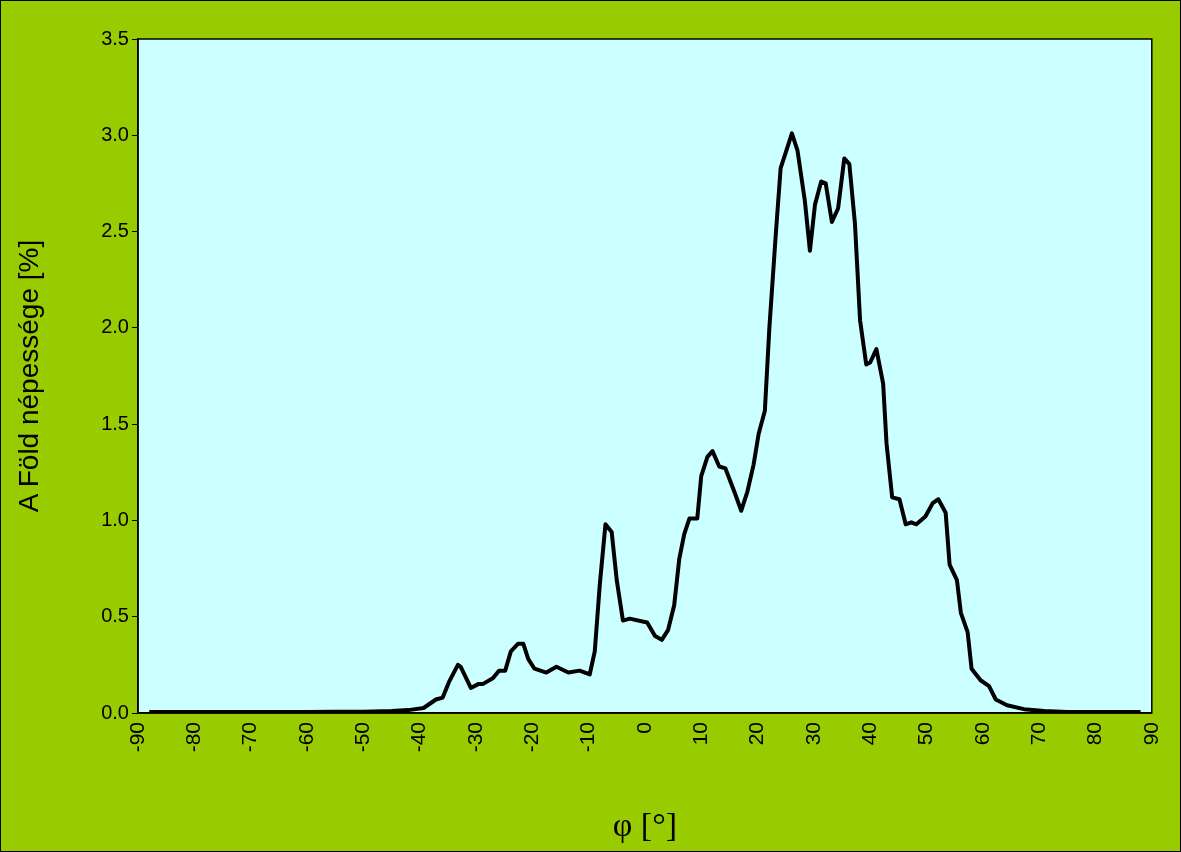  What do you see at coordinates (136, 737) in the screenshot?
I see `x-tick-label: -90` at bounding box center [136, 737].